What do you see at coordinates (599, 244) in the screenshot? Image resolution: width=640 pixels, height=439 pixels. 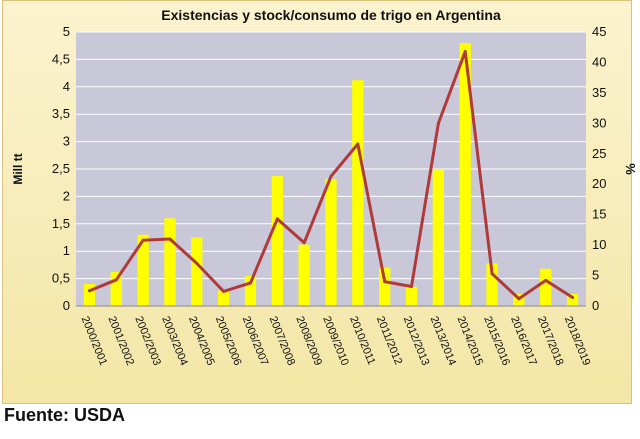 I see `y2-tick-label: 10` at bounding box center [599, 244].